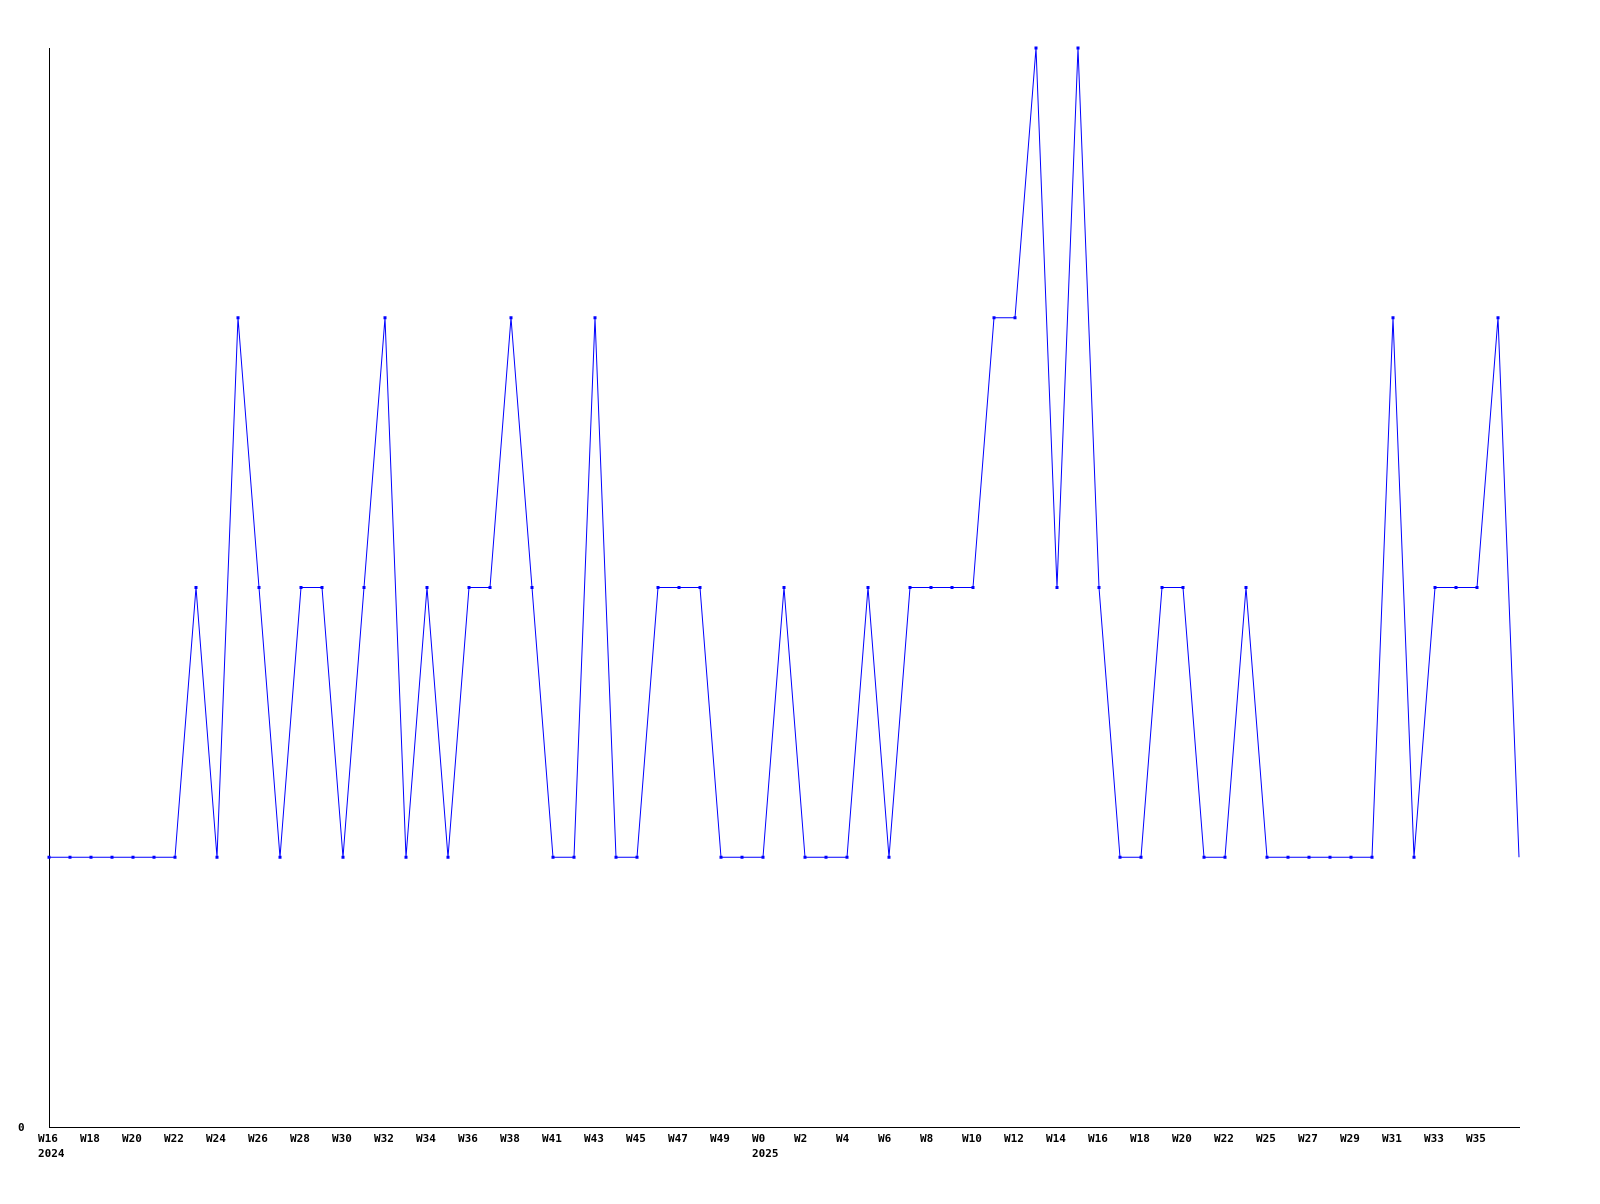 The width and height of the screenshot is (1600, 1204). I want to click on x-tick-label: W32, so click(384, 1138).